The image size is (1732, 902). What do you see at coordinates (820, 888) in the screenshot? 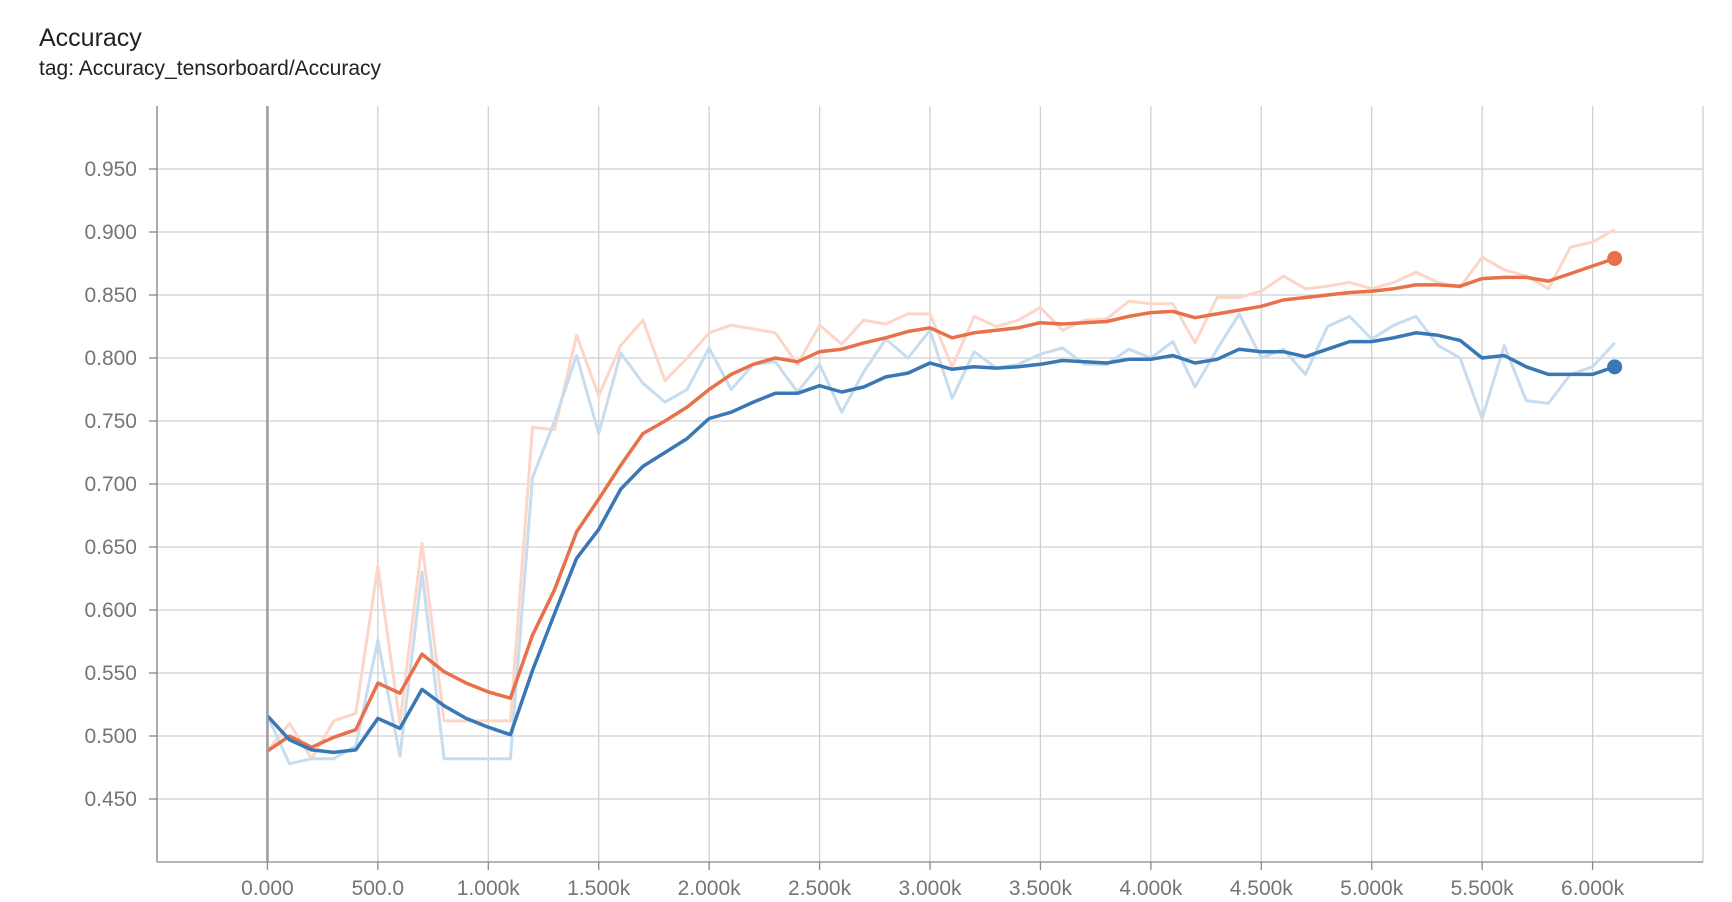
I see `x-tick-label: 2.500k` at bounding box center [820, 888].